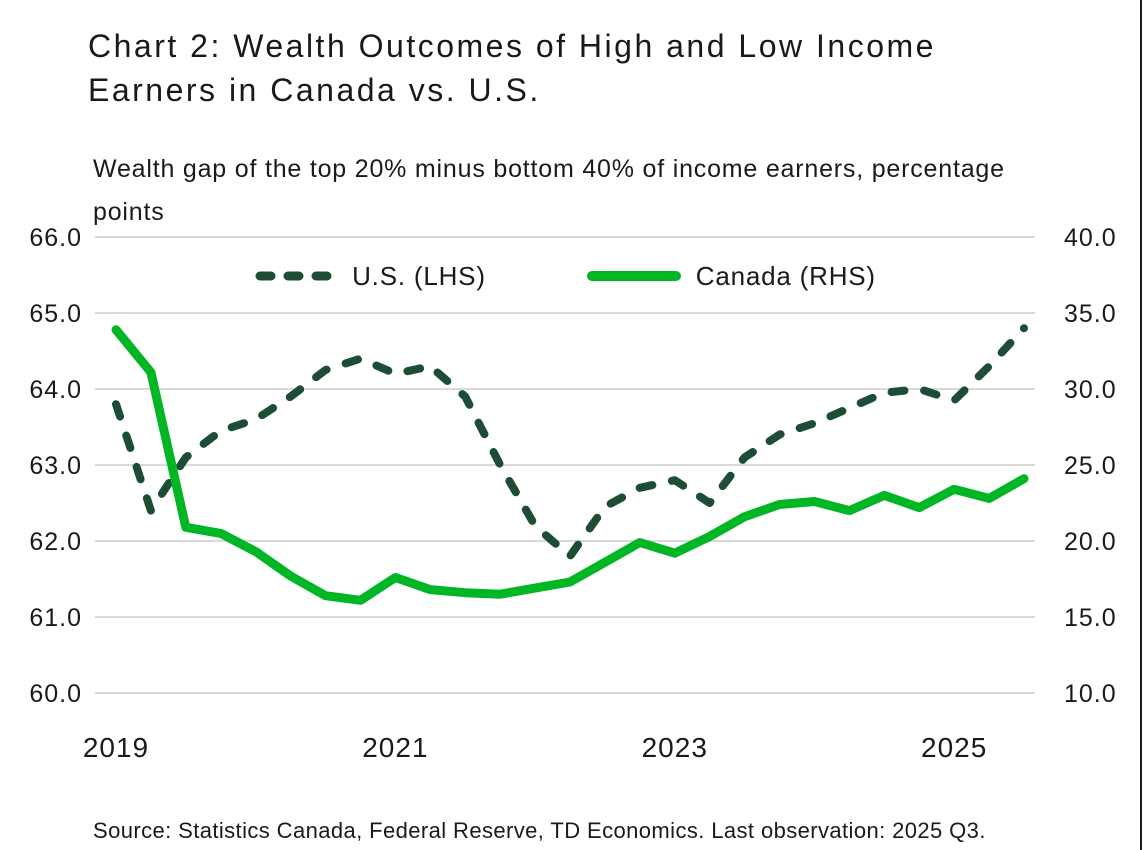 The height and width of the screenshot is (850, 1143). Describe the element at coordinates (55, 238) in the screenshot. I see `left-axis-tick: 66.0` at that location.